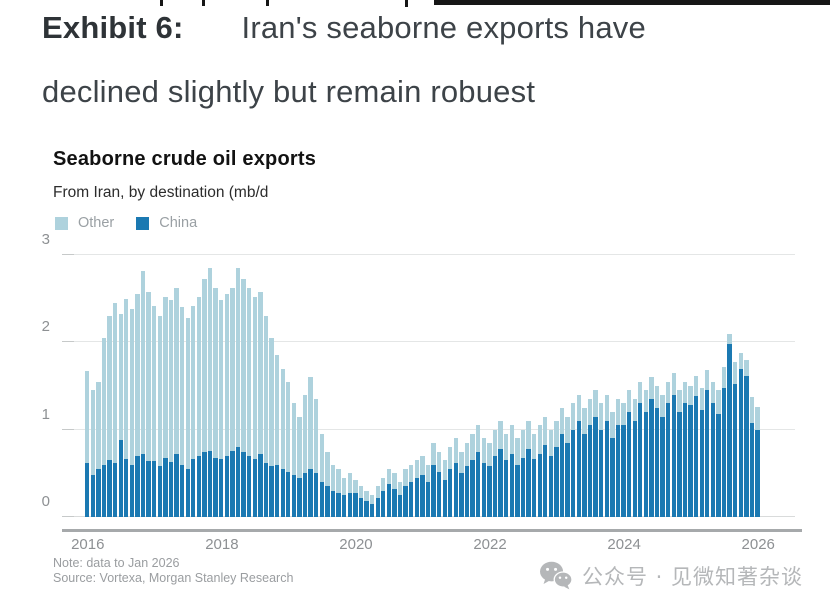 This screenshot has width=830, height=610. What do you see at coordinates (443, 27) in the screenshot?
I see `exhibit-title-text: Iran's seaborne exports have` at bounding box center [443, 27].